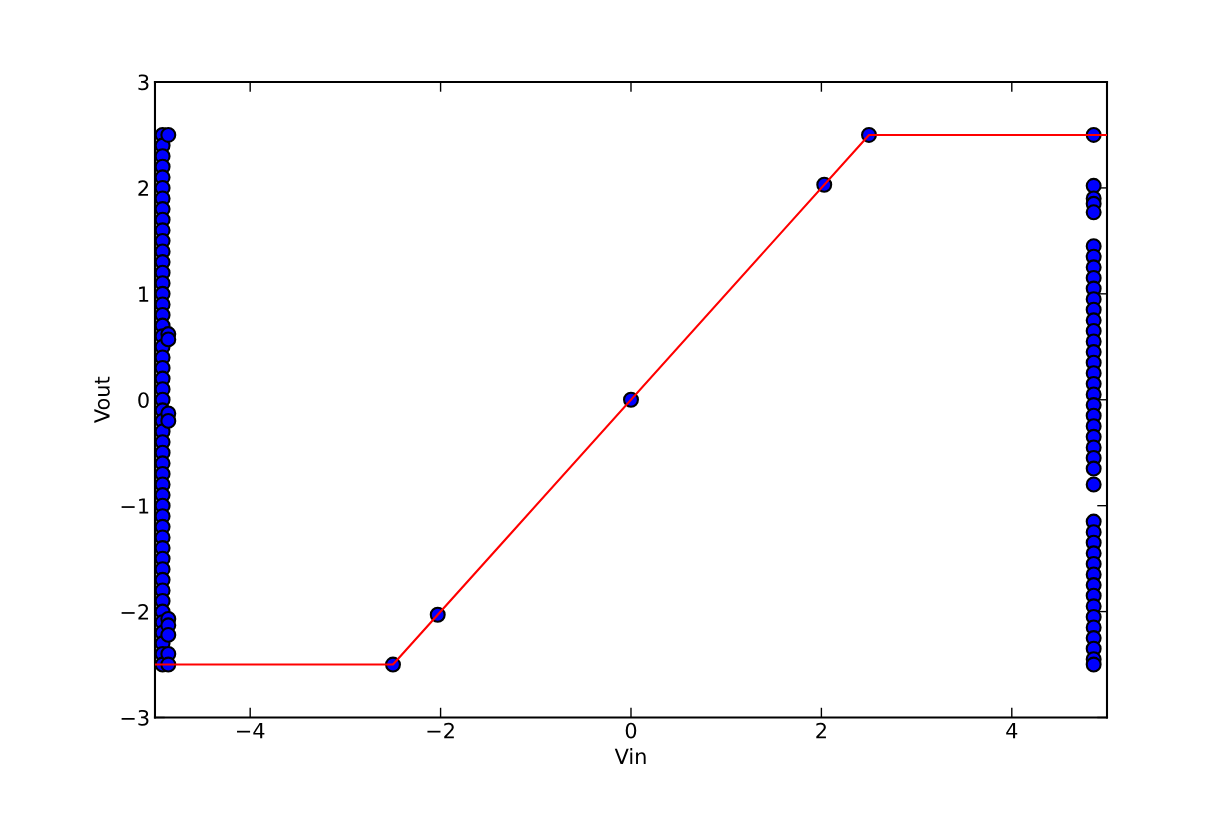  Describe the element at coordinates (143, 82) in the screenshot. I see `y-tick-label: 3` at that location.